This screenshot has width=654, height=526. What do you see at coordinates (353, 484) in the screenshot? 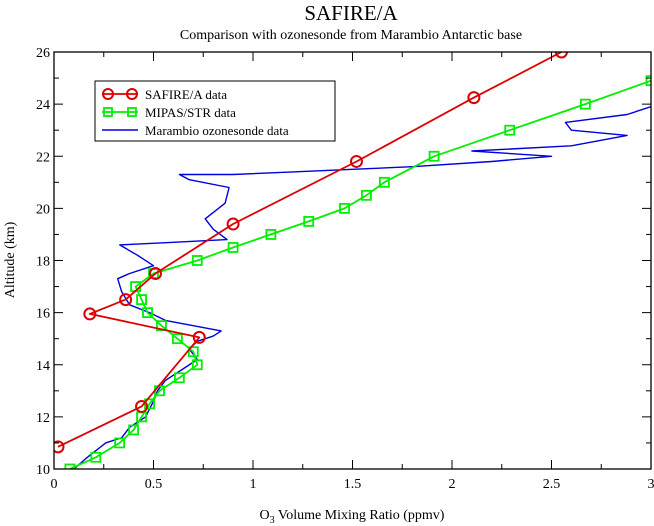
I see `x-tick-label: 1.5` at bounding box center [353, 484].